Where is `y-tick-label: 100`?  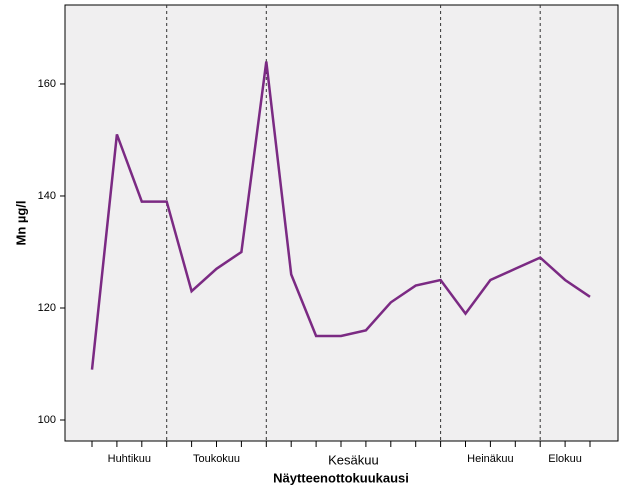
y-tick-label: 100 is located at coordinates (47, 420).